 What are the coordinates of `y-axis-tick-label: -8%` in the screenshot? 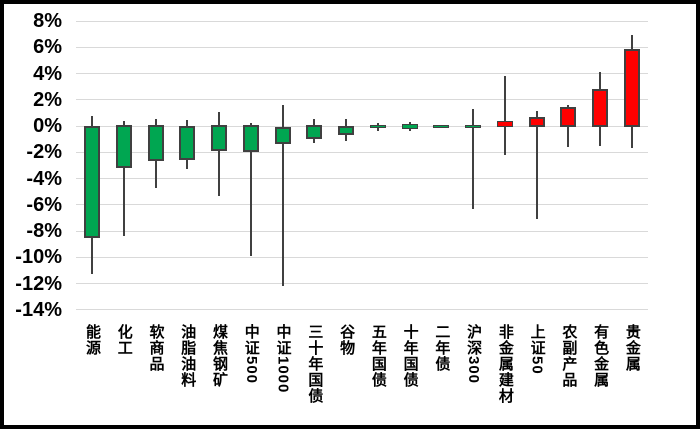 It's located at (44, 231).